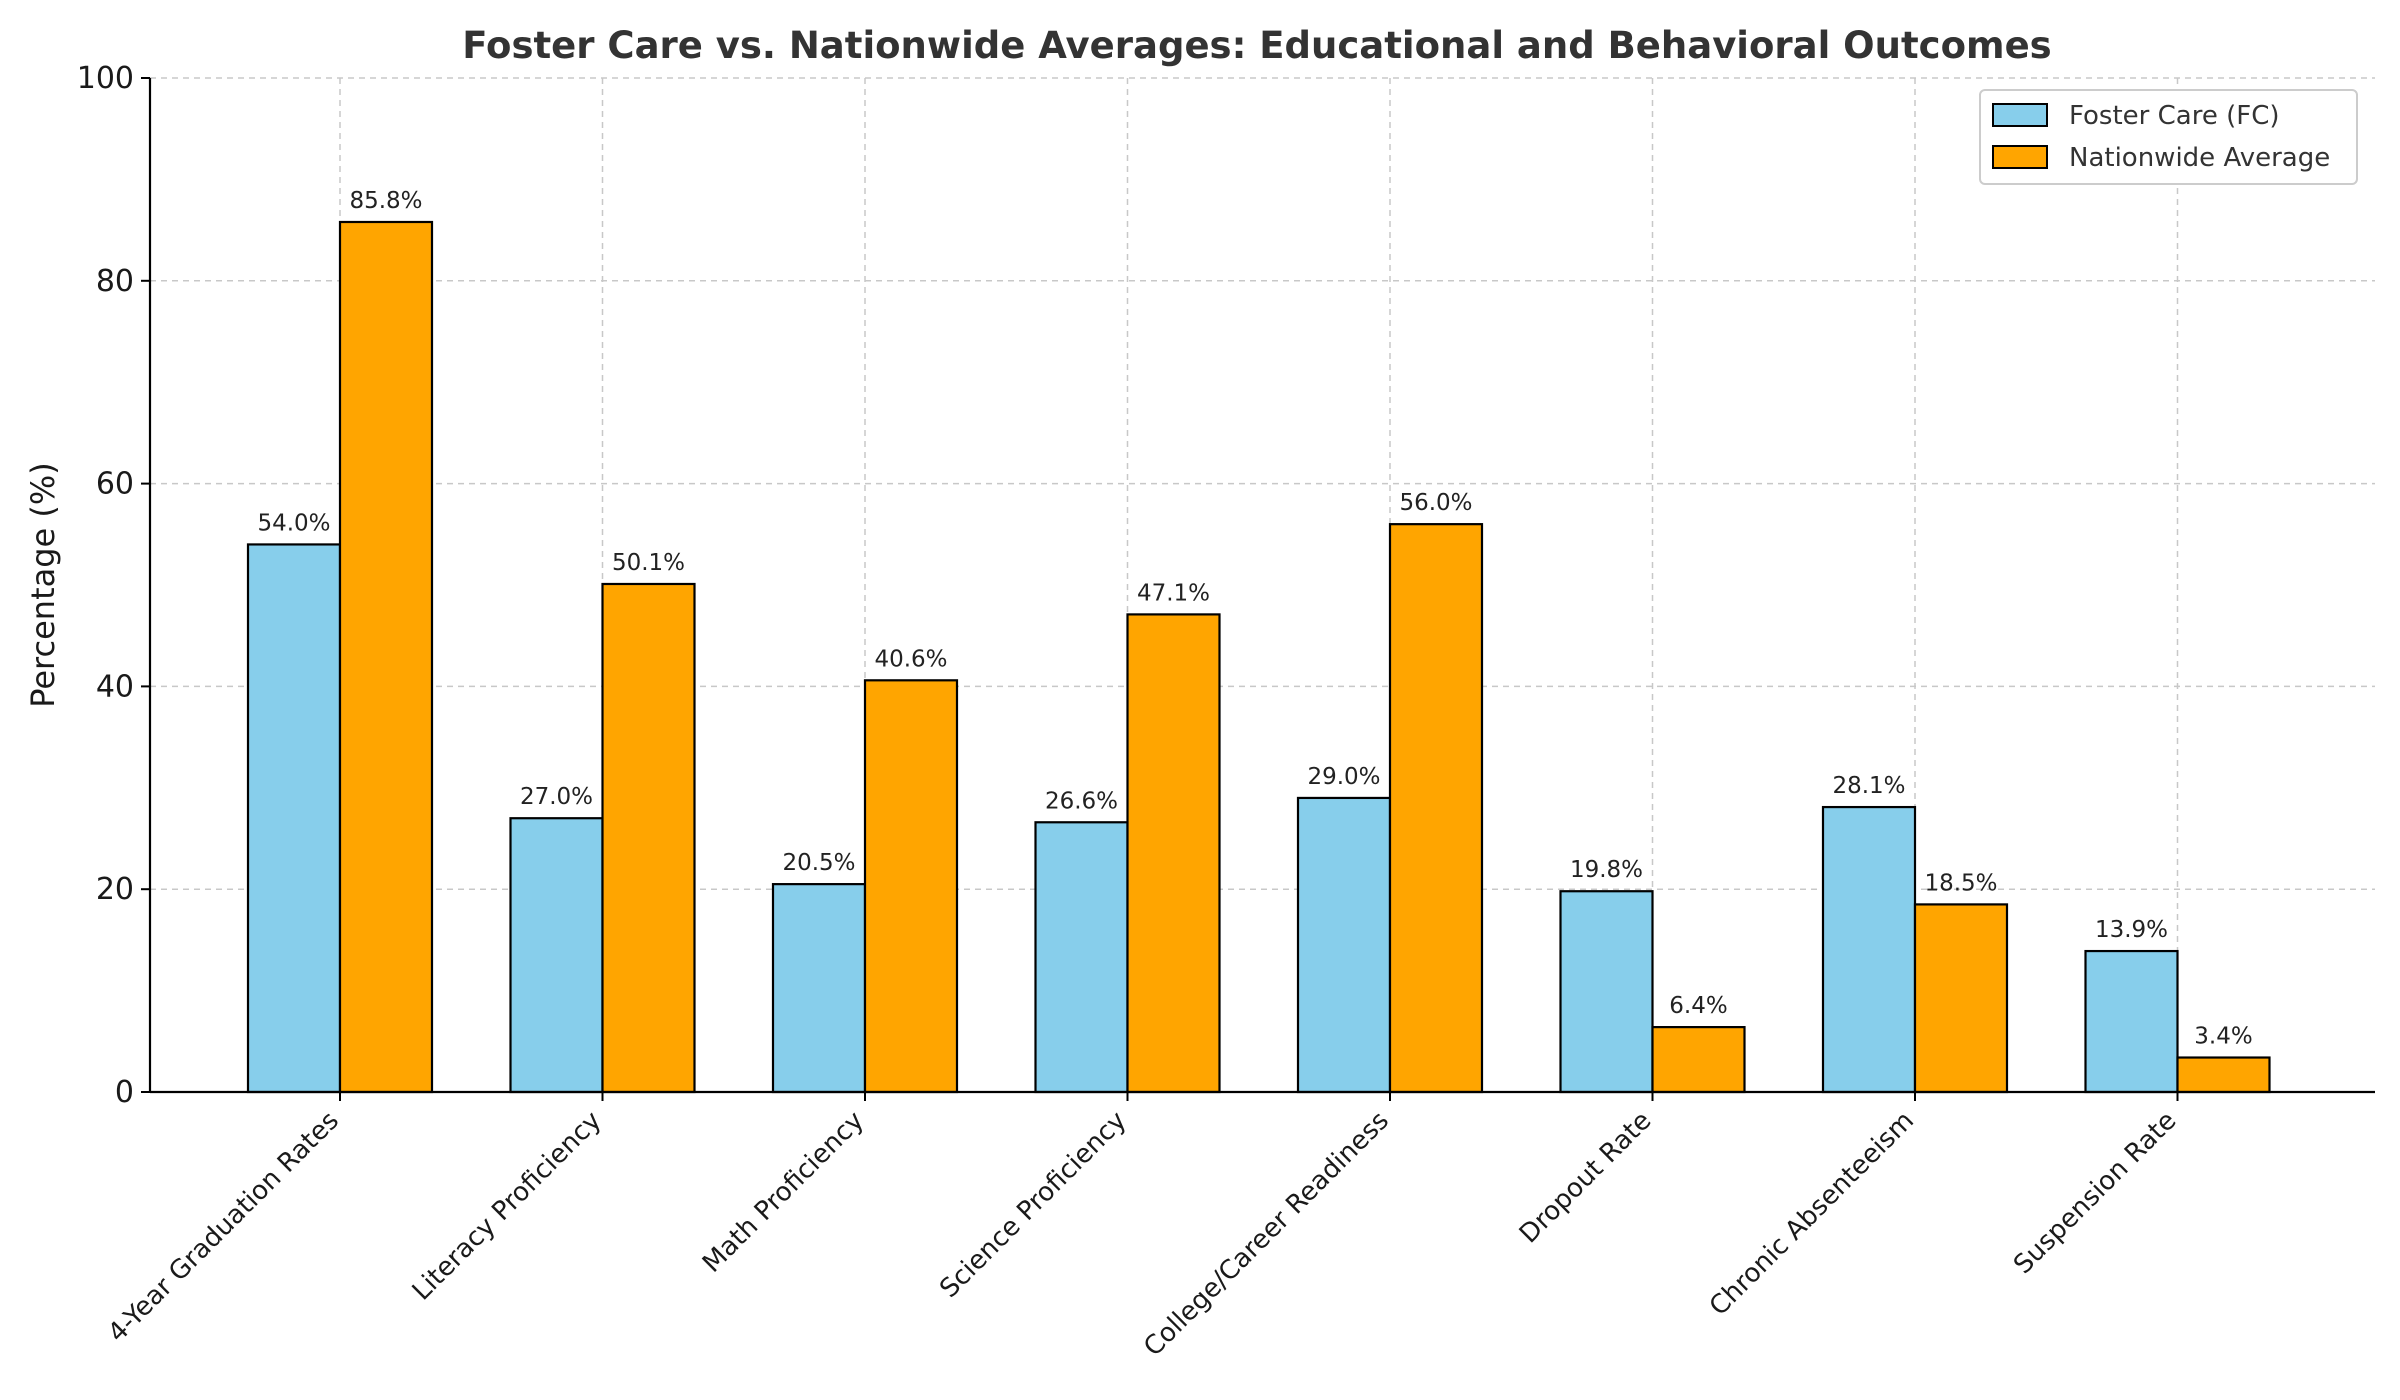  I want to click on data-label-foster-care: 28.1%, so click(1868, 786).